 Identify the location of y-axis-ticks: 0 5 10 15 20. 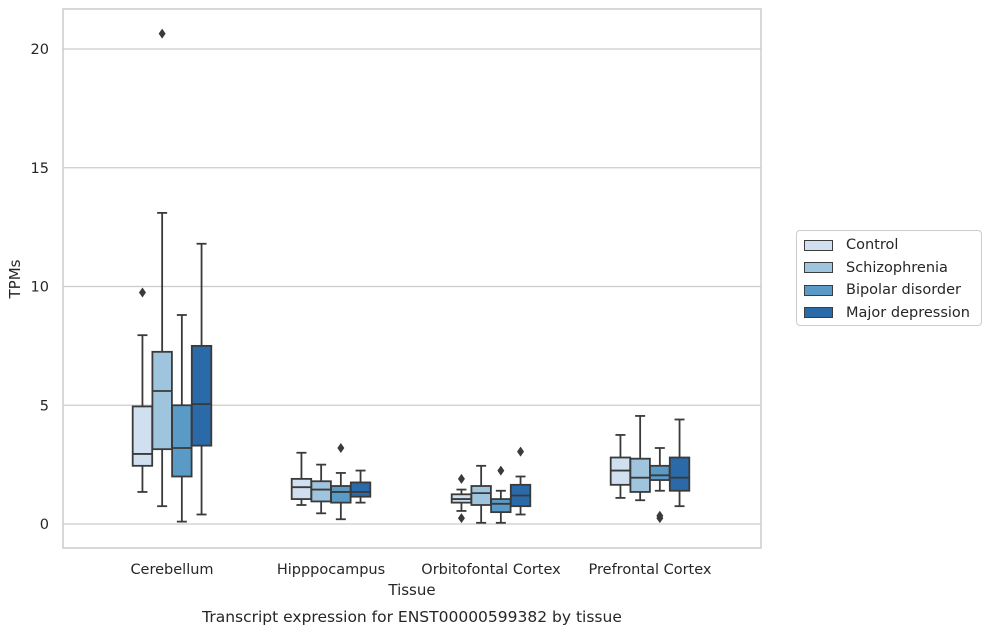
(40, 287).